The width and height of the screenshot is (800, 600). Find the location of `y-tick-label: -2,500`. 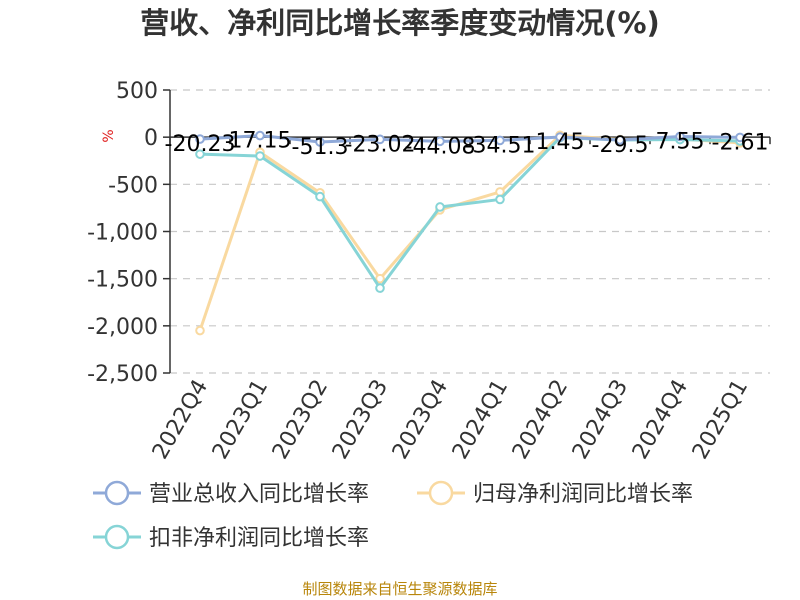

y-tick-label: -2,500 is located at coordinates (122, 374).